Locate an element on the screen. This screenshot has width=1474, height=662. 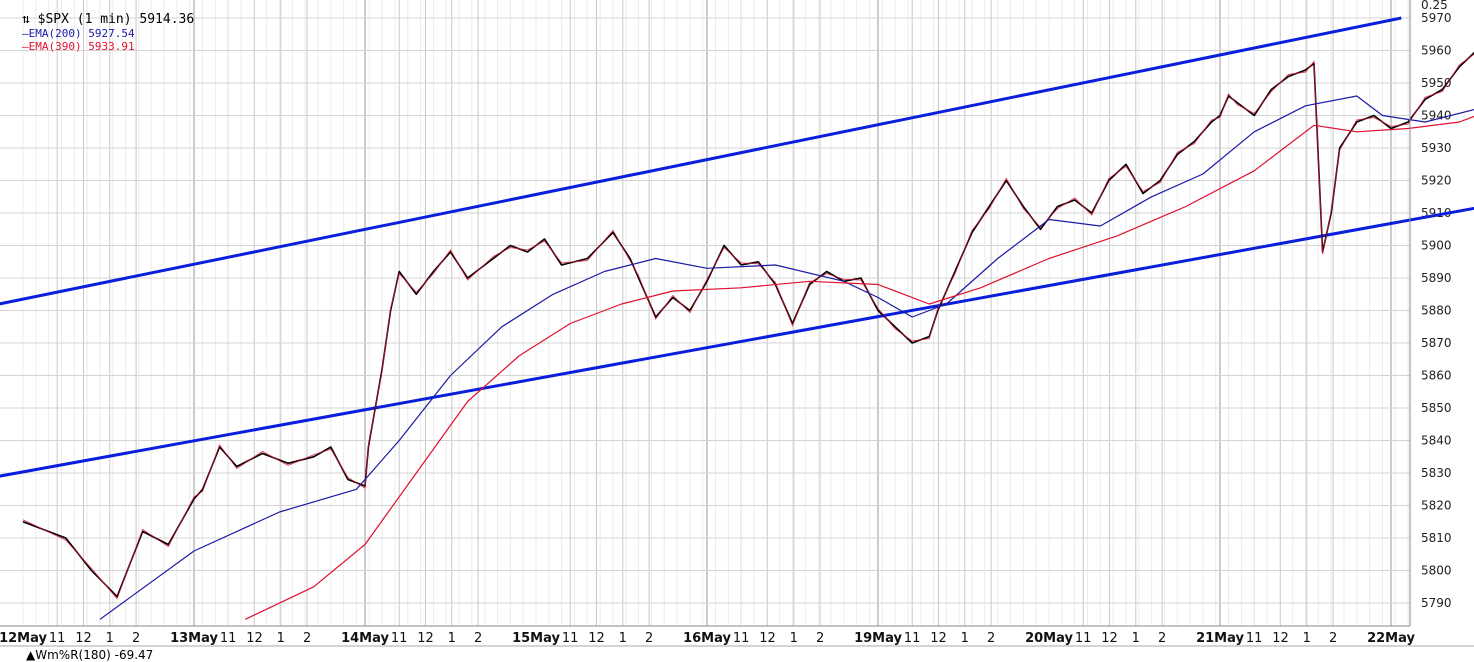
x-tick-label: 15May is located at coordinates (536, 638).